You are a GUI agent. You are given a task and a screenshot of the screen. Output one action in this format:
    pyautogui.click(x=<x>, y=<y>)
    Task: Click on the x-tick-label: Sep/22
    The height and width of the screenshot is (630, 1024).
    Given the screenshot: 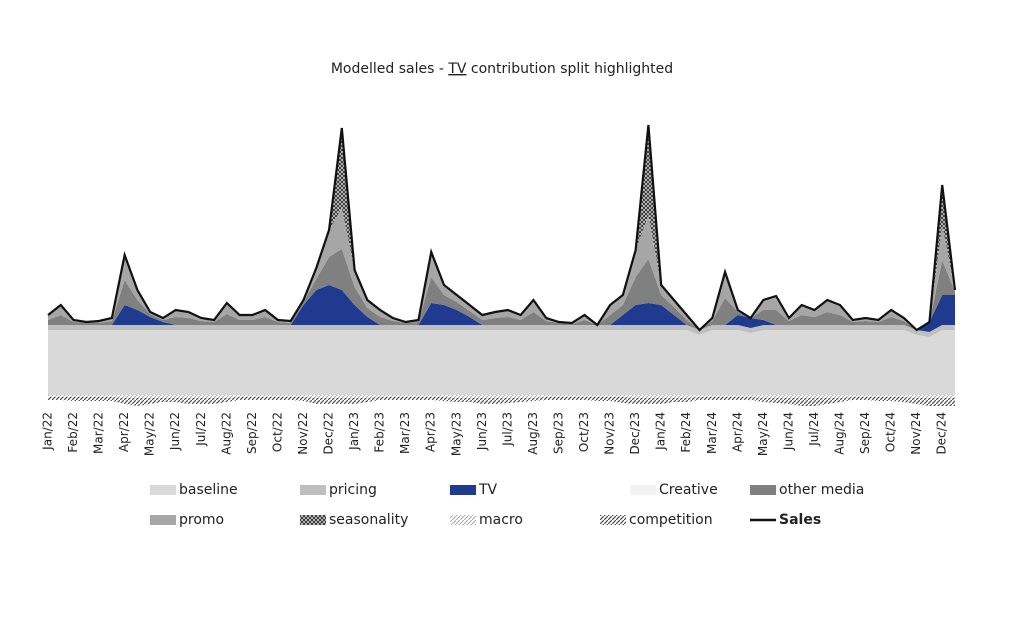 What is the action you would take?
    pyautogui.click(x=252, y=433)
    